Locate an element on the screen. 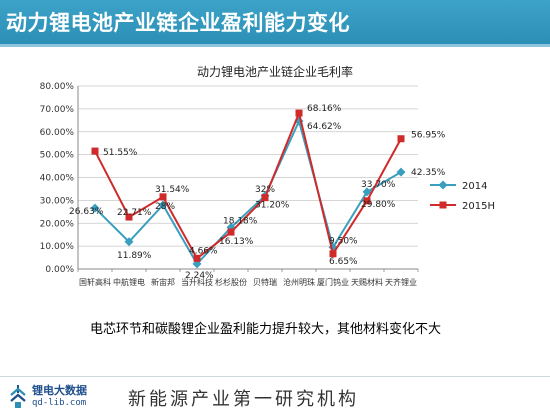 Image resolution: width=550 pixels, height=415 pixels. footer-bar: 锂电大数据 qd-lib.com 新能源产业第一研究机构 is located at coordinates (275, 396).